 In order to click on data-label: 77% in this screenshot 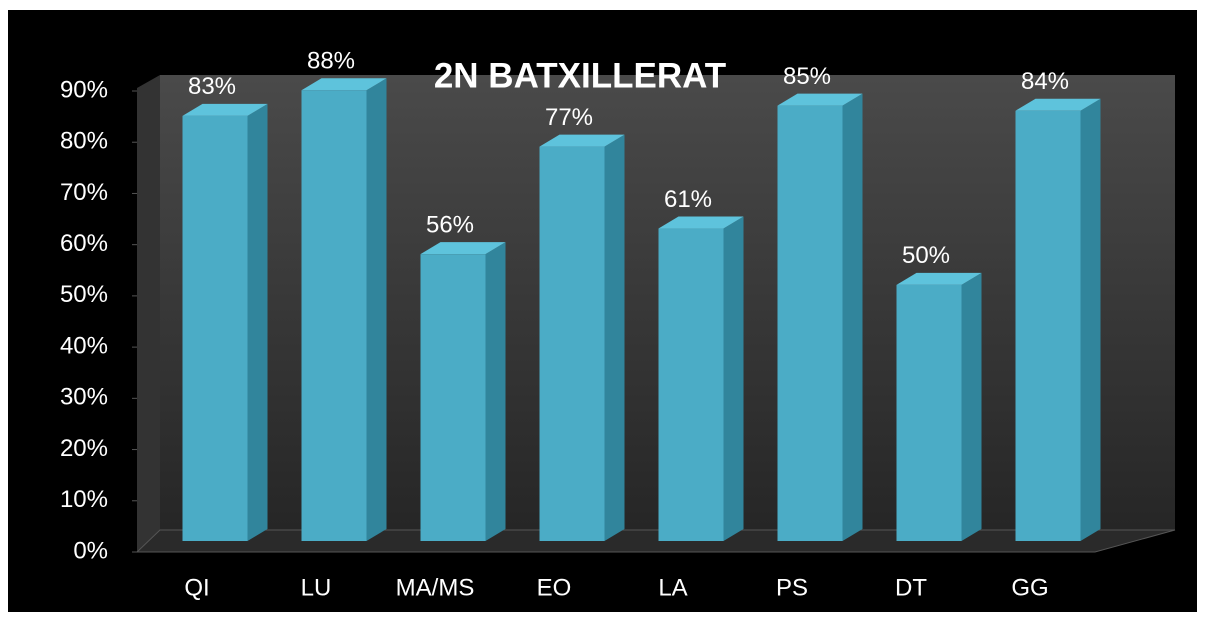, I will do `click(569, 117)`.